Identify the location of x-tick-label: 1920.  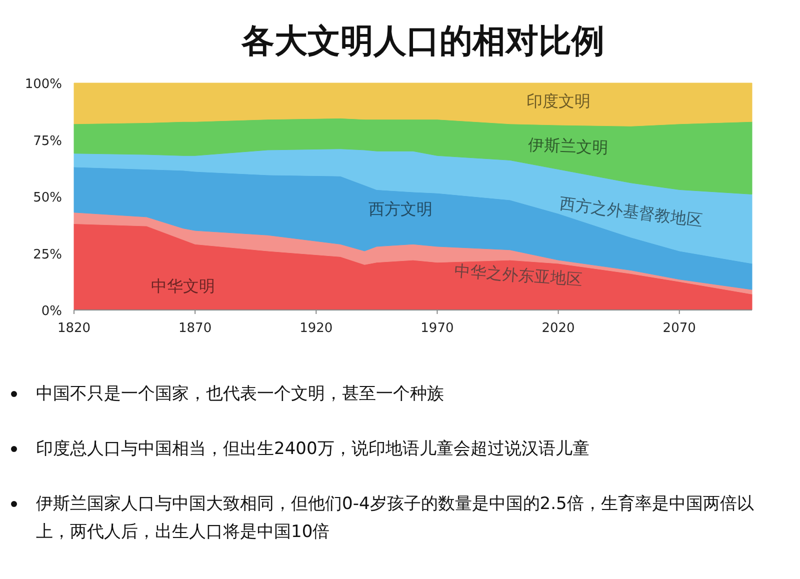
(316, 328).